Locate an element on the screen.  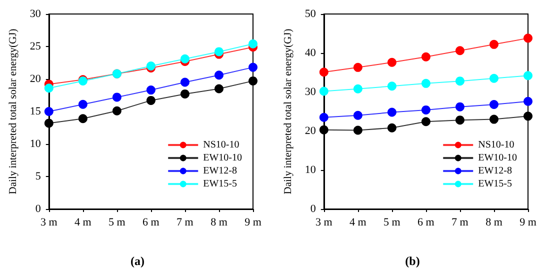
y-tick-label: 5 is located at coordinates (38, 176).